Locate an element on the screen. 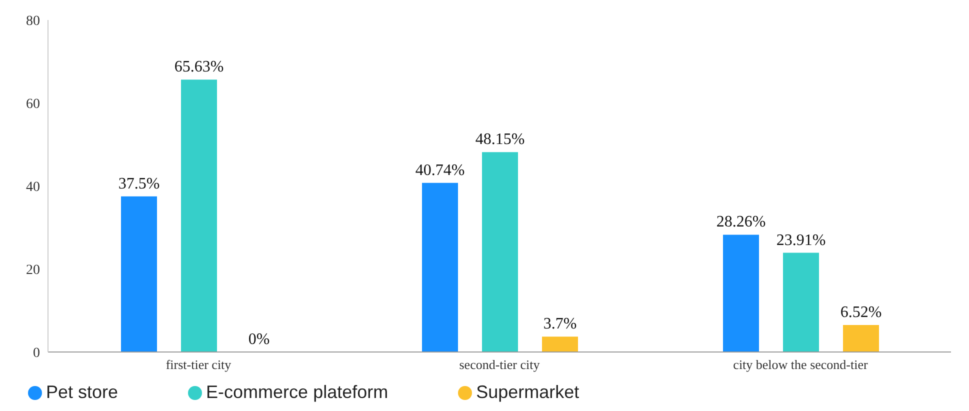 This screenshot has width=969, height=411. legend-label: Supermarket is located at coordinates (528, 392).